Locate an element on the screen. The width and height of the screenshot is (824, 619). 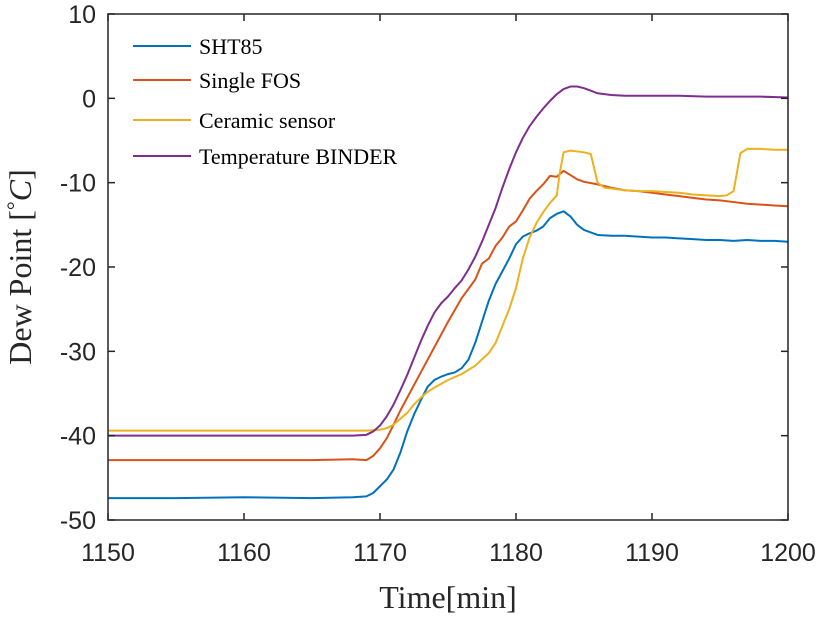
x-tick-label: 1190 is located at coordinates (652, 553).